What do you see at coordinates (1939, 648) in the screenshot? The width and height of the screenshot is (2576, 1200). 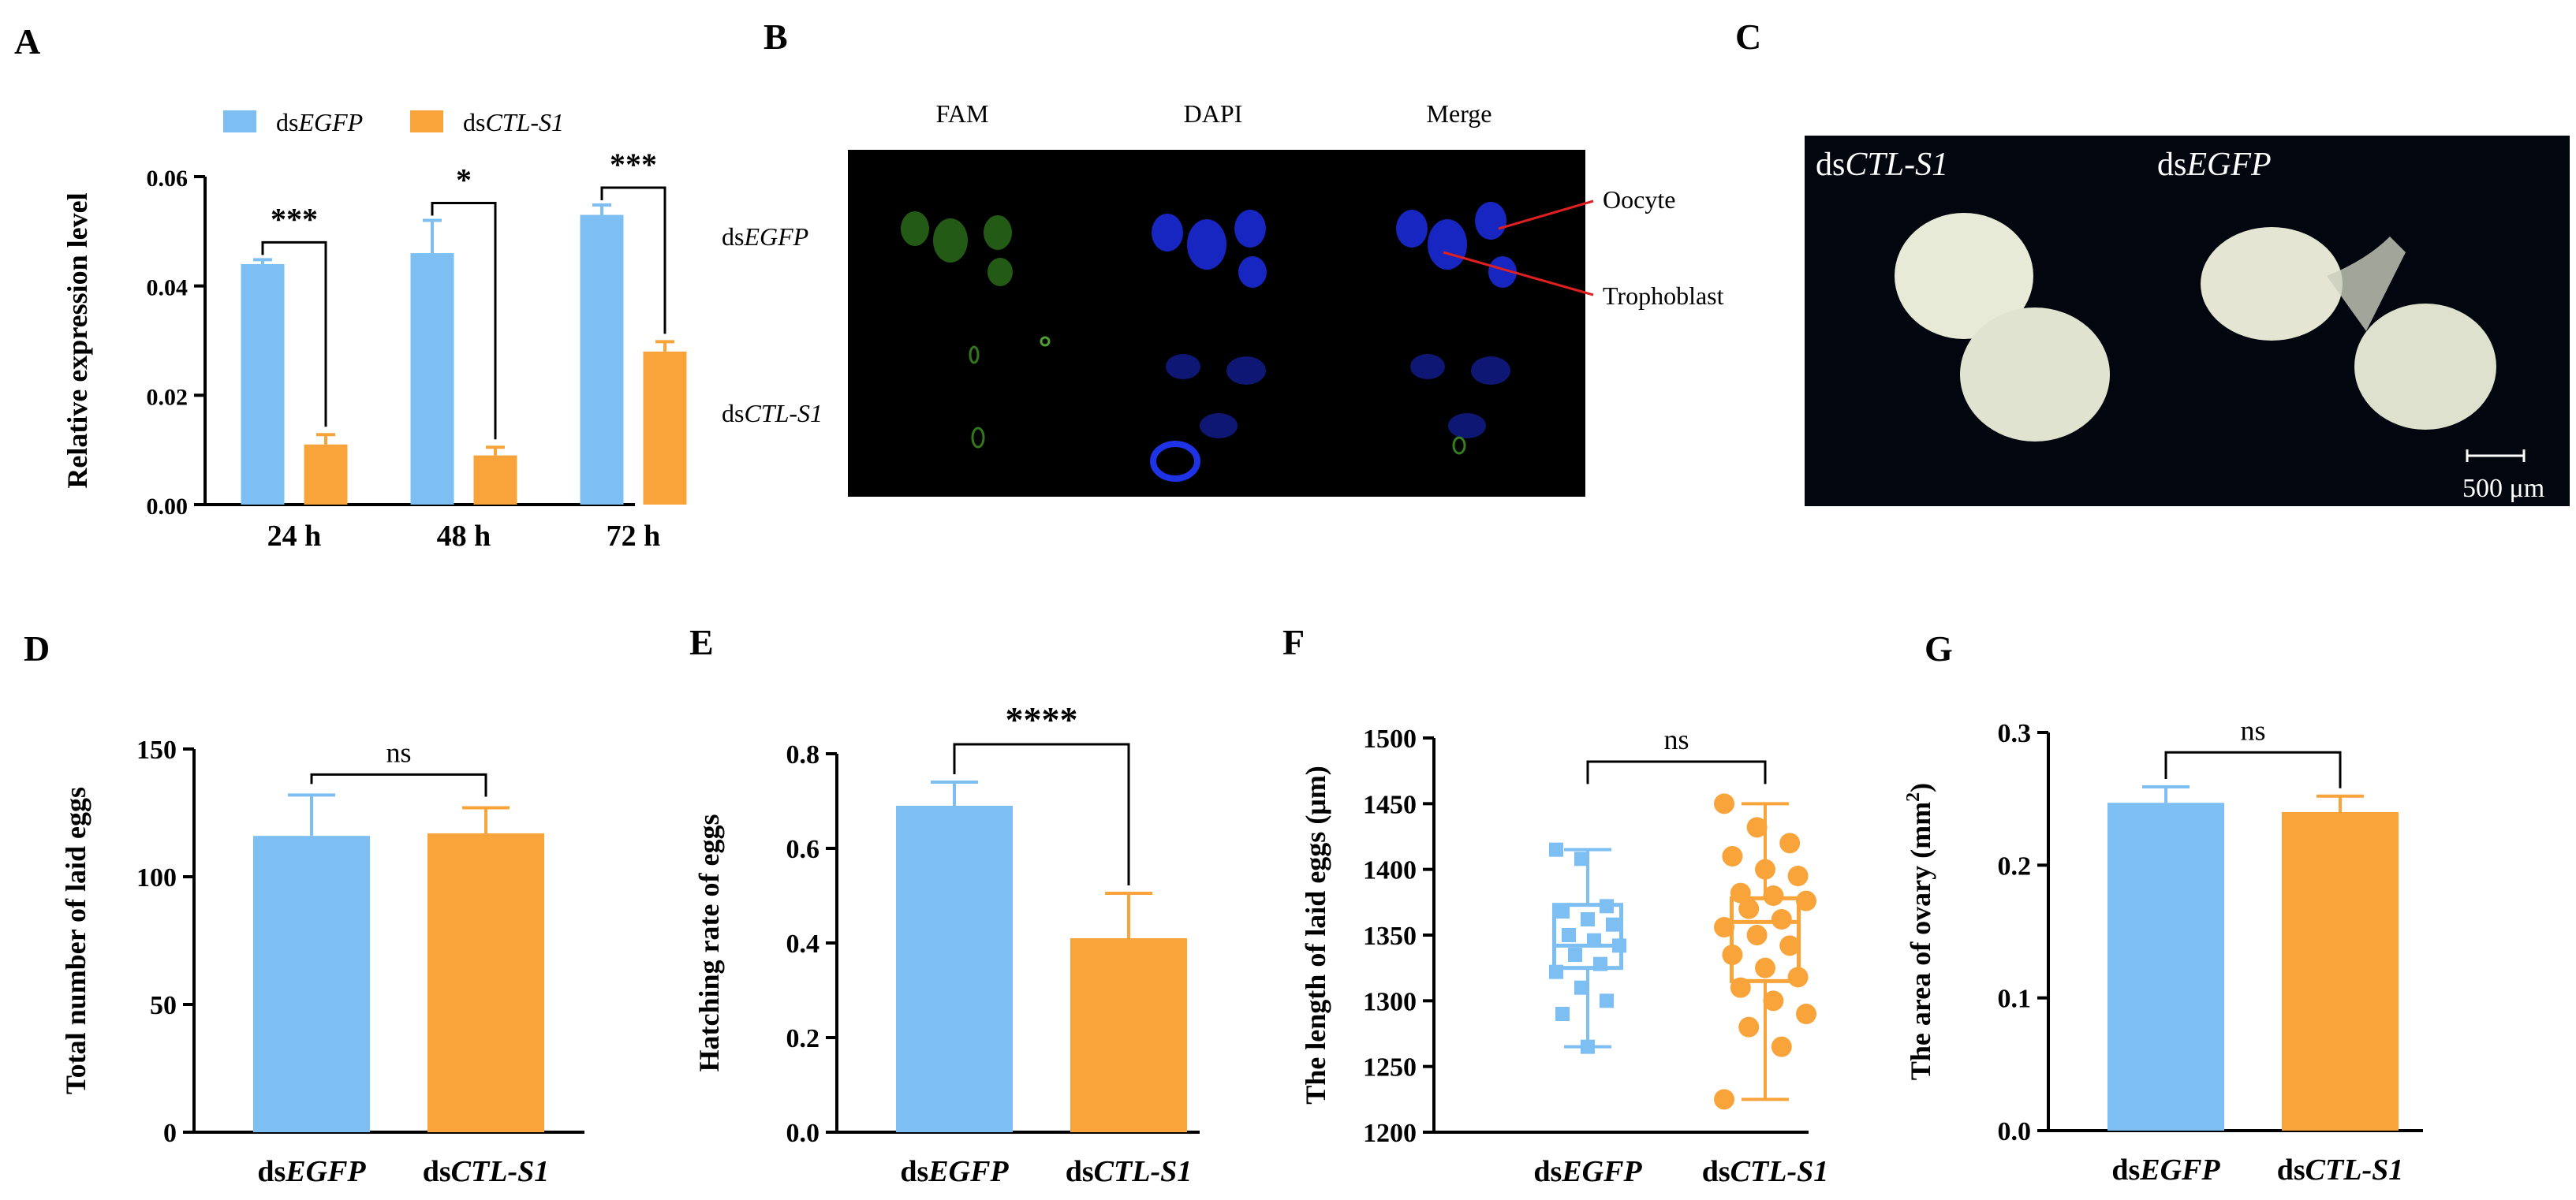 I see `panel-letter-g: G` at bounding box center [1939, 648].